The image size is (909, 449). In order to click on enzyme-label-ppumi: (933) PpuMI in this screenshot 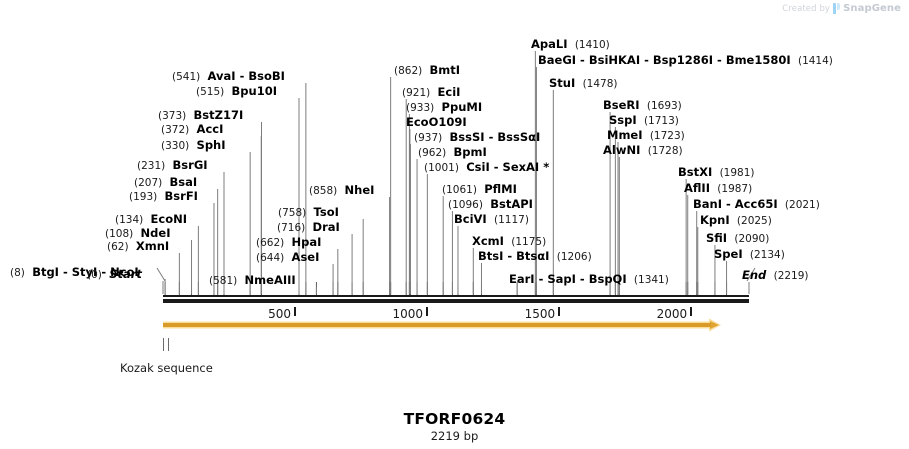, I will do `click(444, 107)`.